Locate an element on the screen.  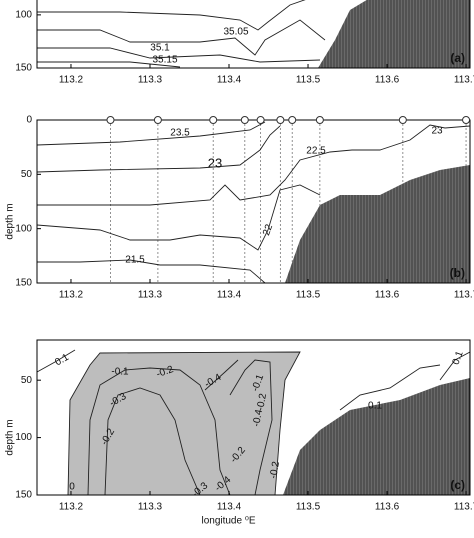
contour-label: 22.5 is located at coordinates (316, 151).